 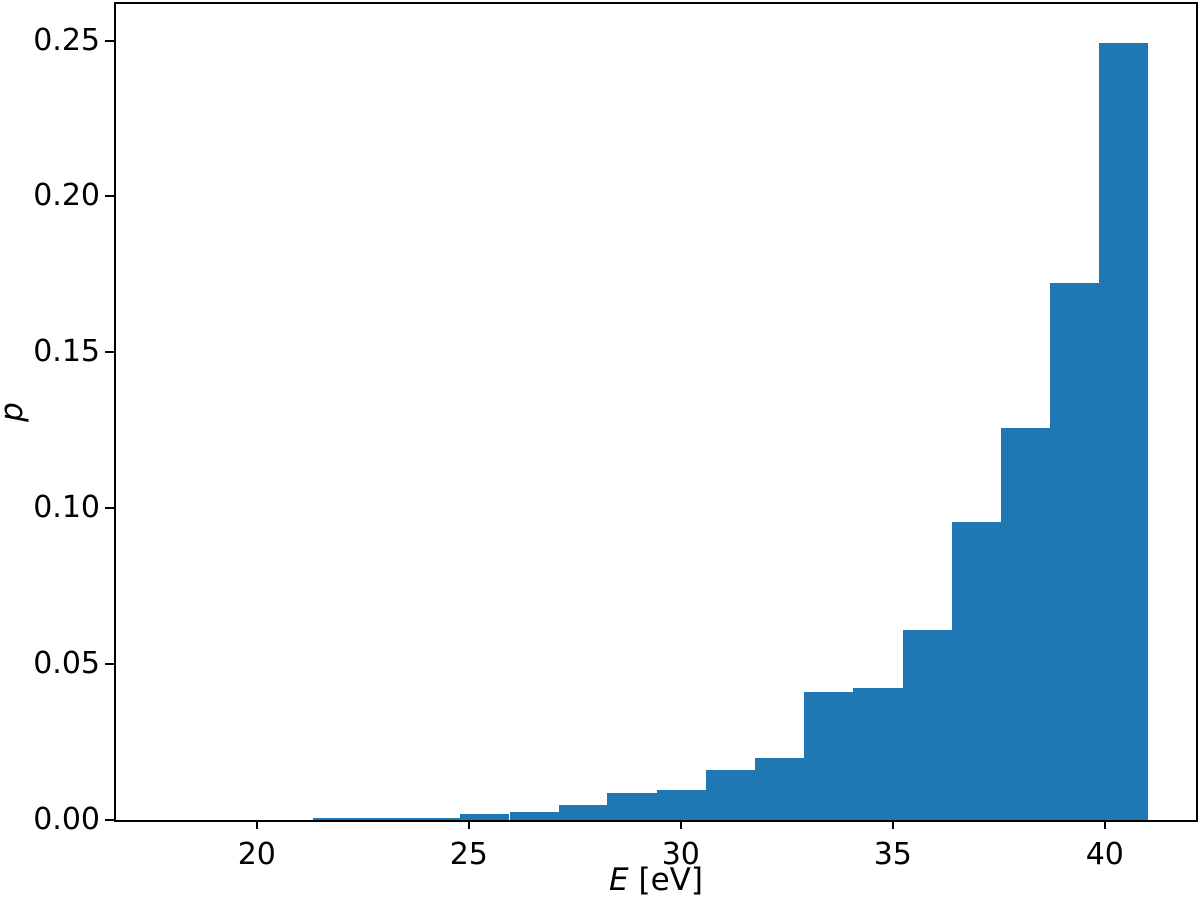 What do you see at coordinates (66, 40) in the screenshot?
I see `y-tick-label: 0.25` at bounding box center [66, 40].